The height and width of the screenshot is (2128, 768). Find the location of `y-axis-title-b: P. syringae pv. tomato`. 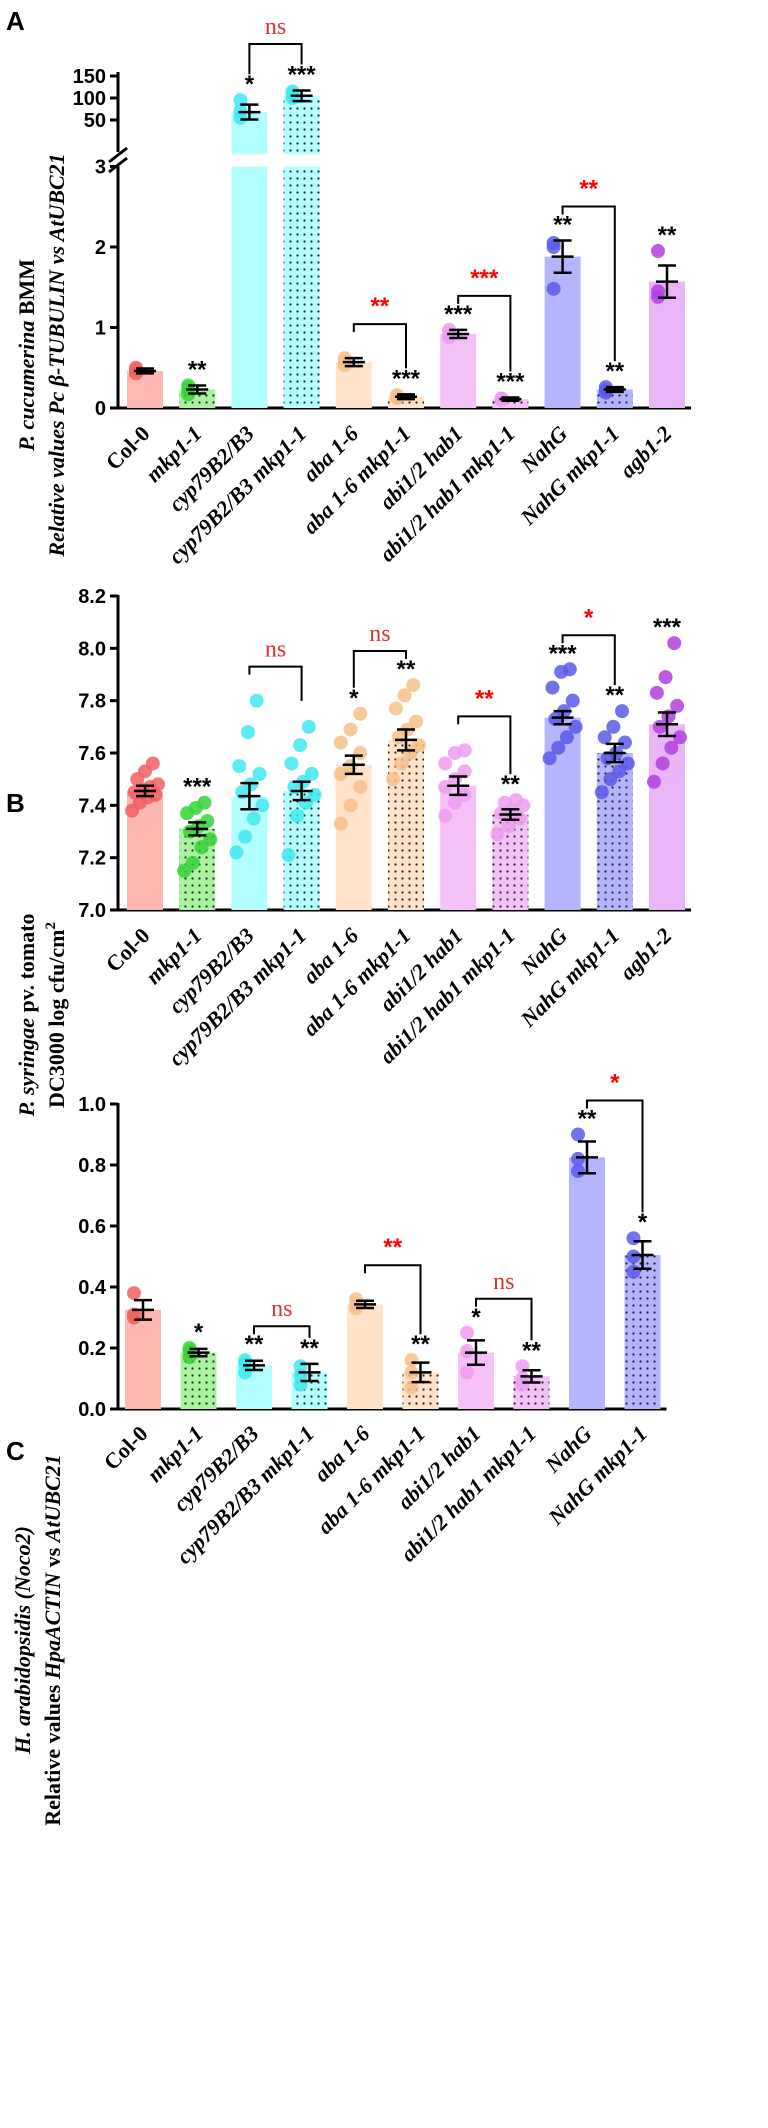

y-axis-title-b: P. syringae pv. tomato is located at coordinates (26, 1015).